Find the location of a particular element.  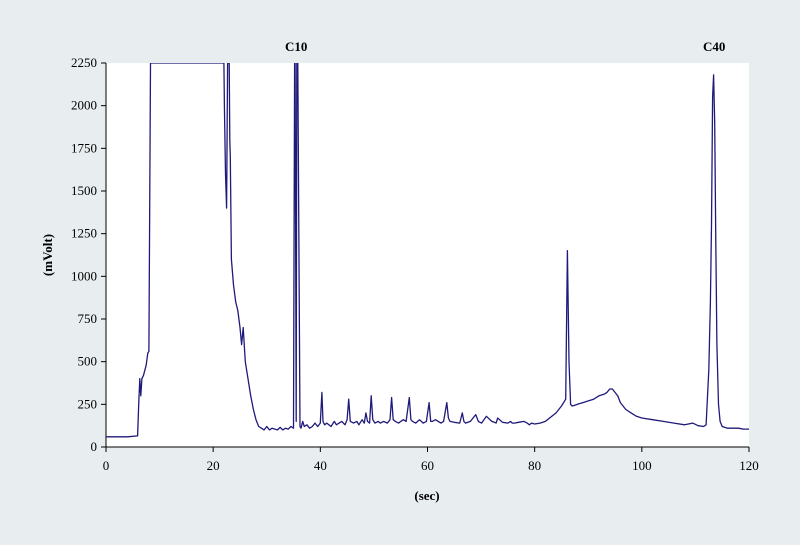

x-tick-label: 0 is located at coordinates (106, 465).